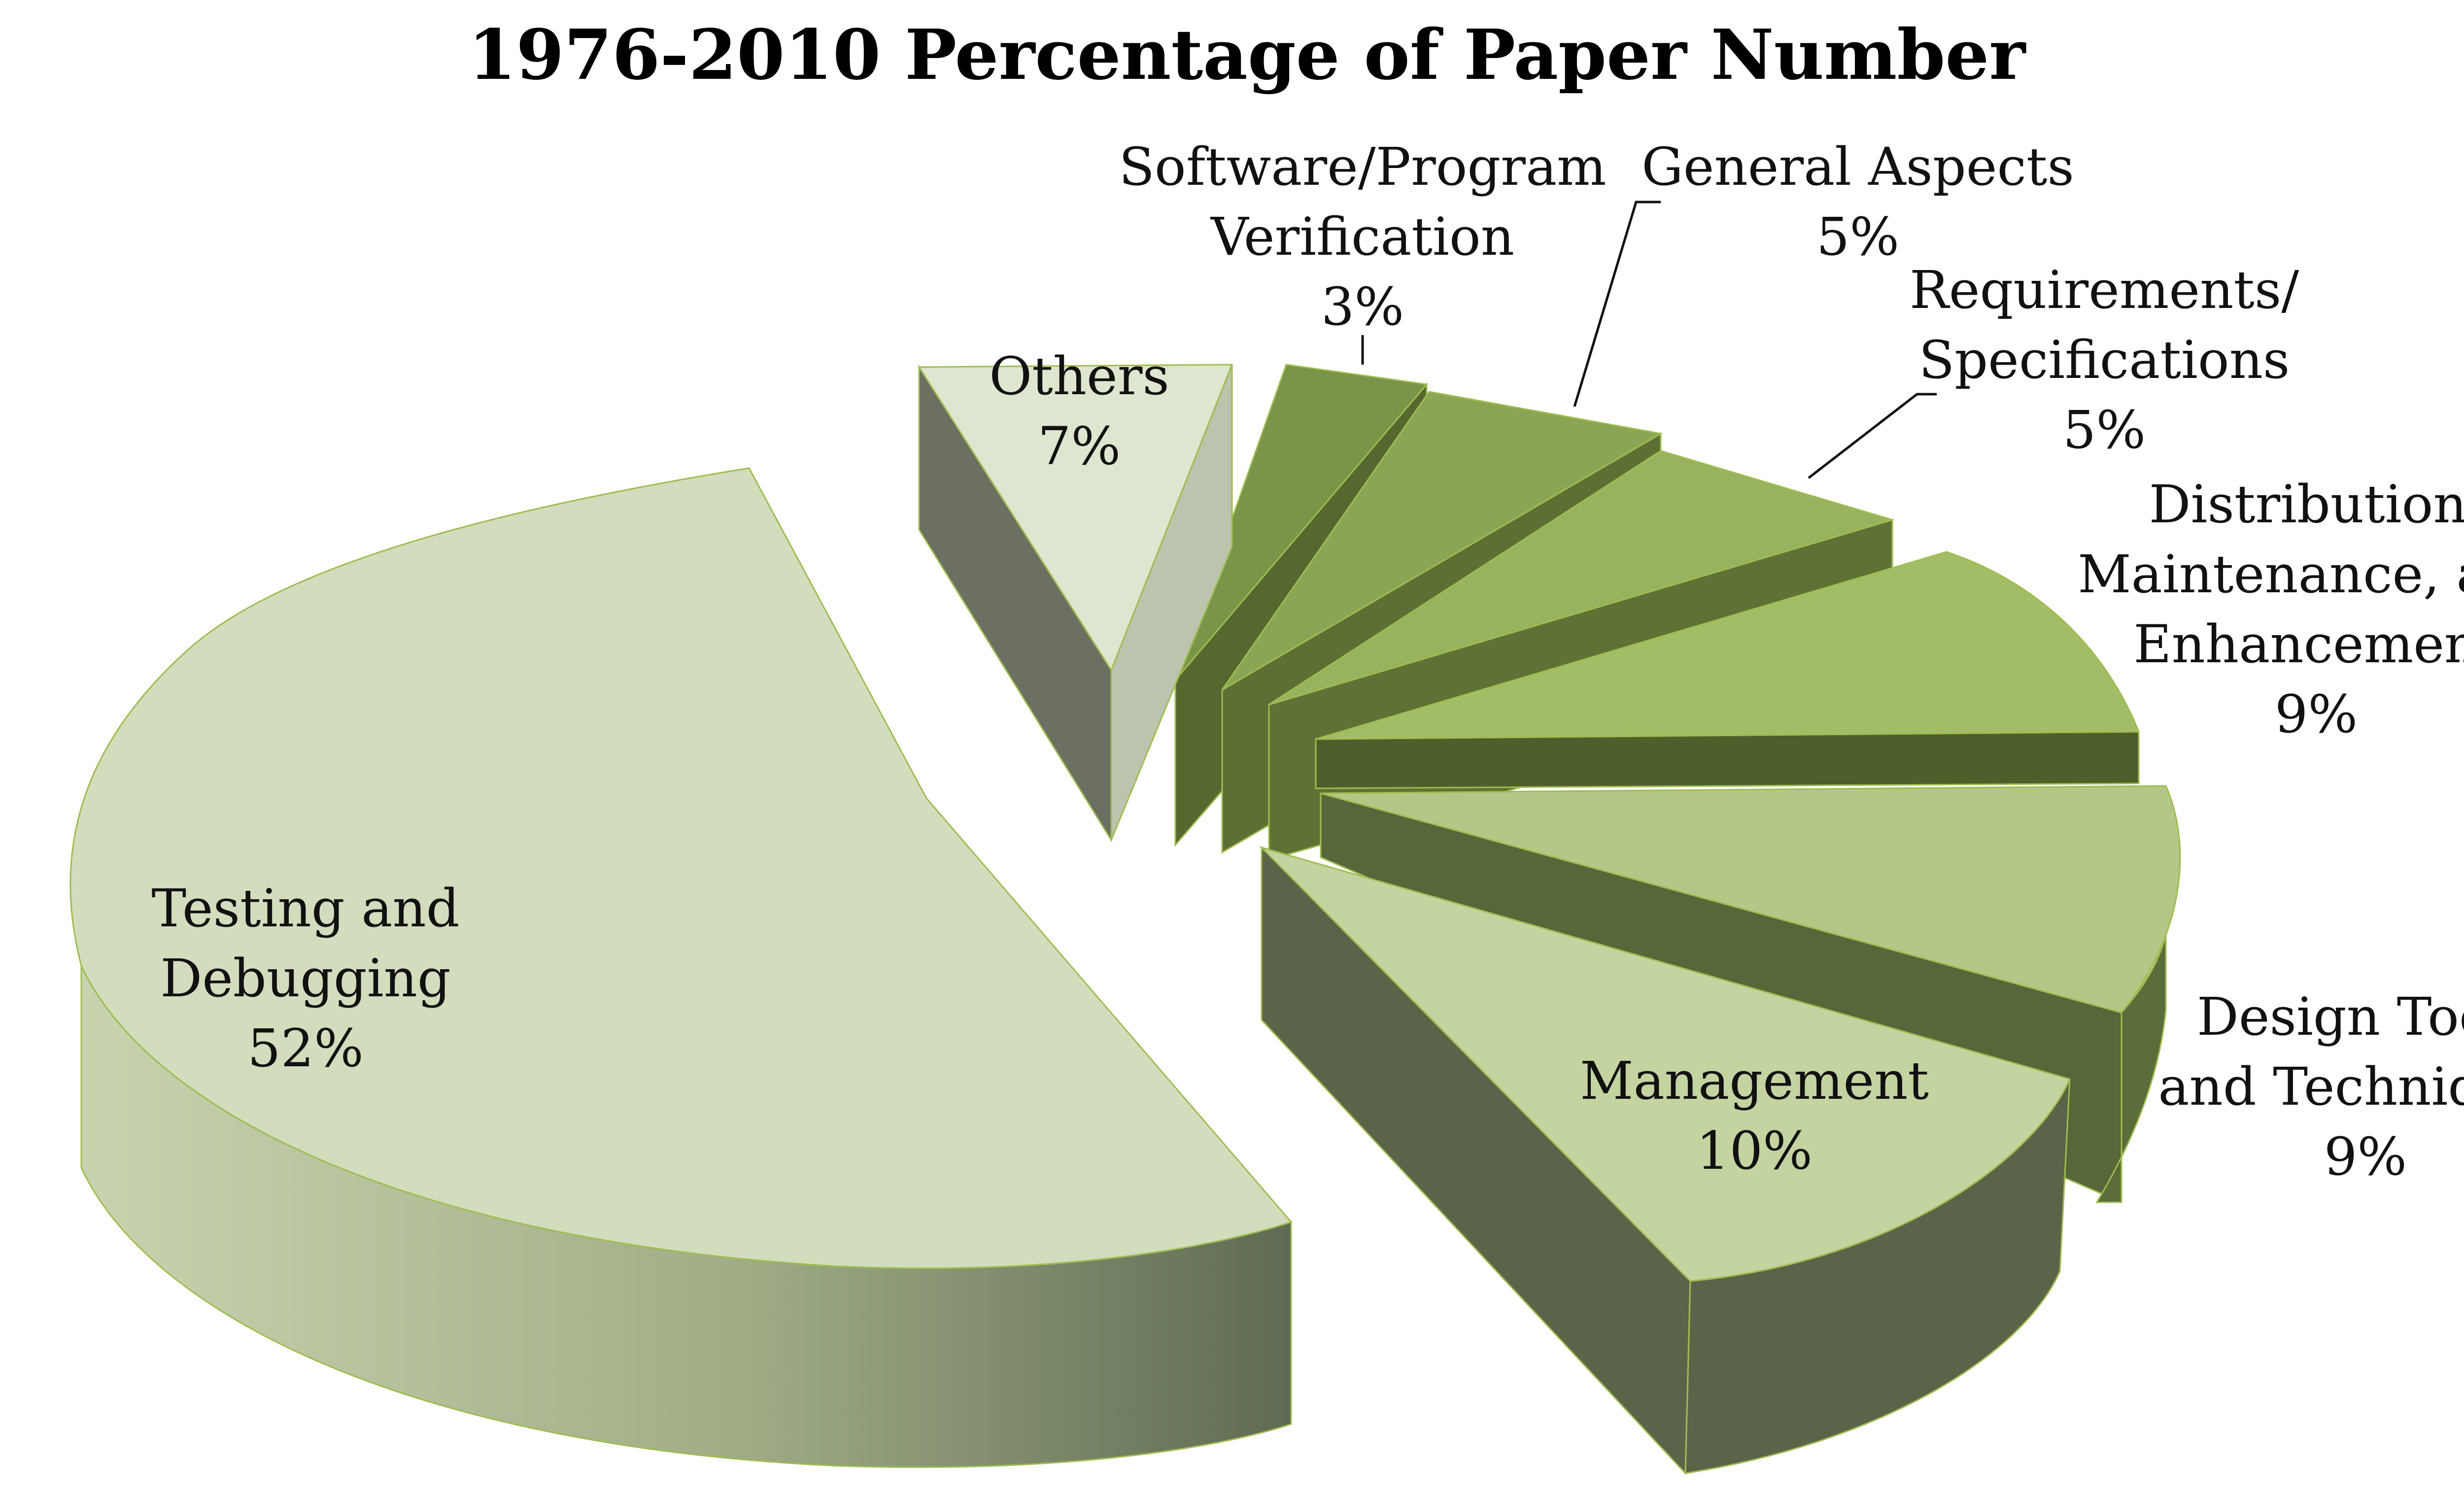 This screenshot has width=2464, height=1492. Describe the element at coordinates (1247, 55) in the screenshot. I see `chart-title: 1976-2010 Percentage of Paper Number` at that location.